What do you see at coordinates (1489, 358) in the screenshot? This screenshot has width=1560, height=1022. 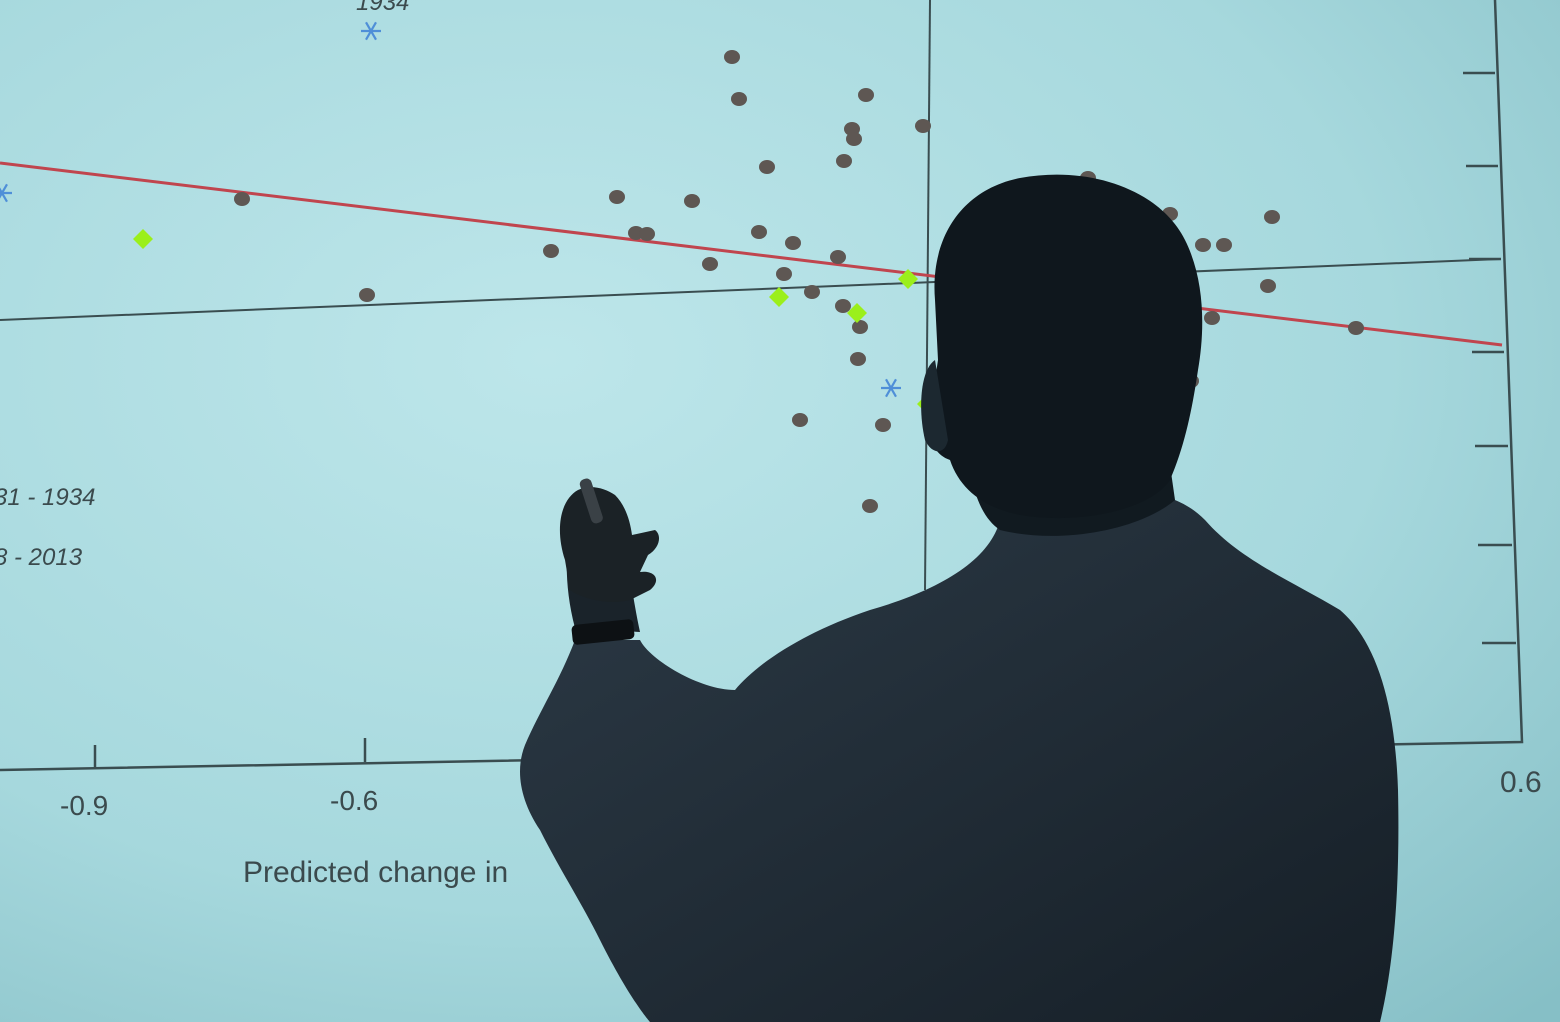 I see `right-axis-ticks` at bounding box center [1489, 358].